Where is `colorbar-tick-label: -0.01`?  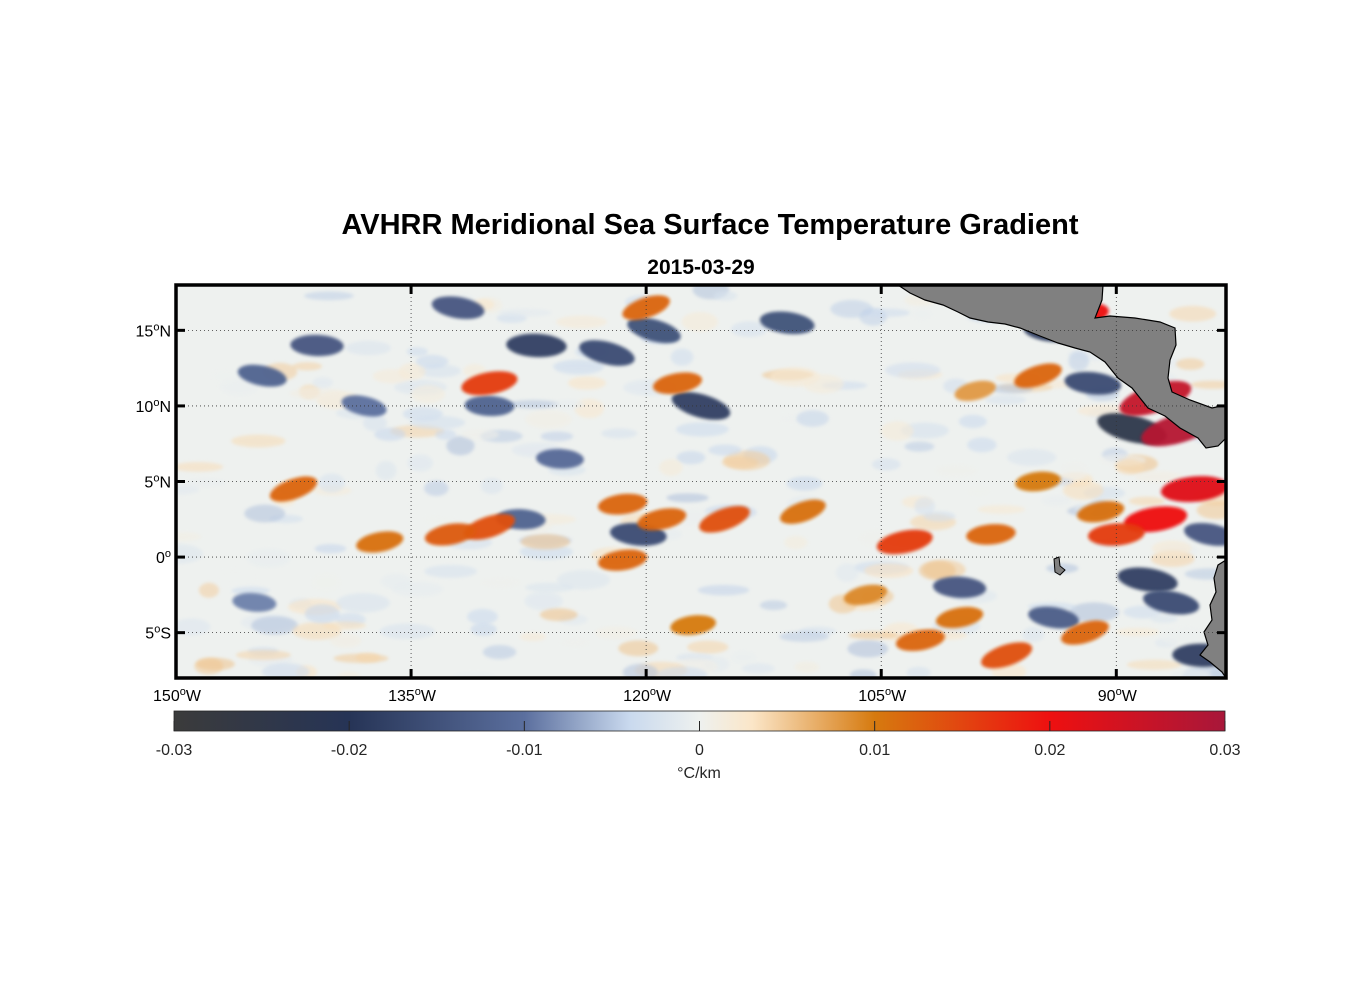
colorbar-tick-label: -0.01 is located at coordinates (524, 750).